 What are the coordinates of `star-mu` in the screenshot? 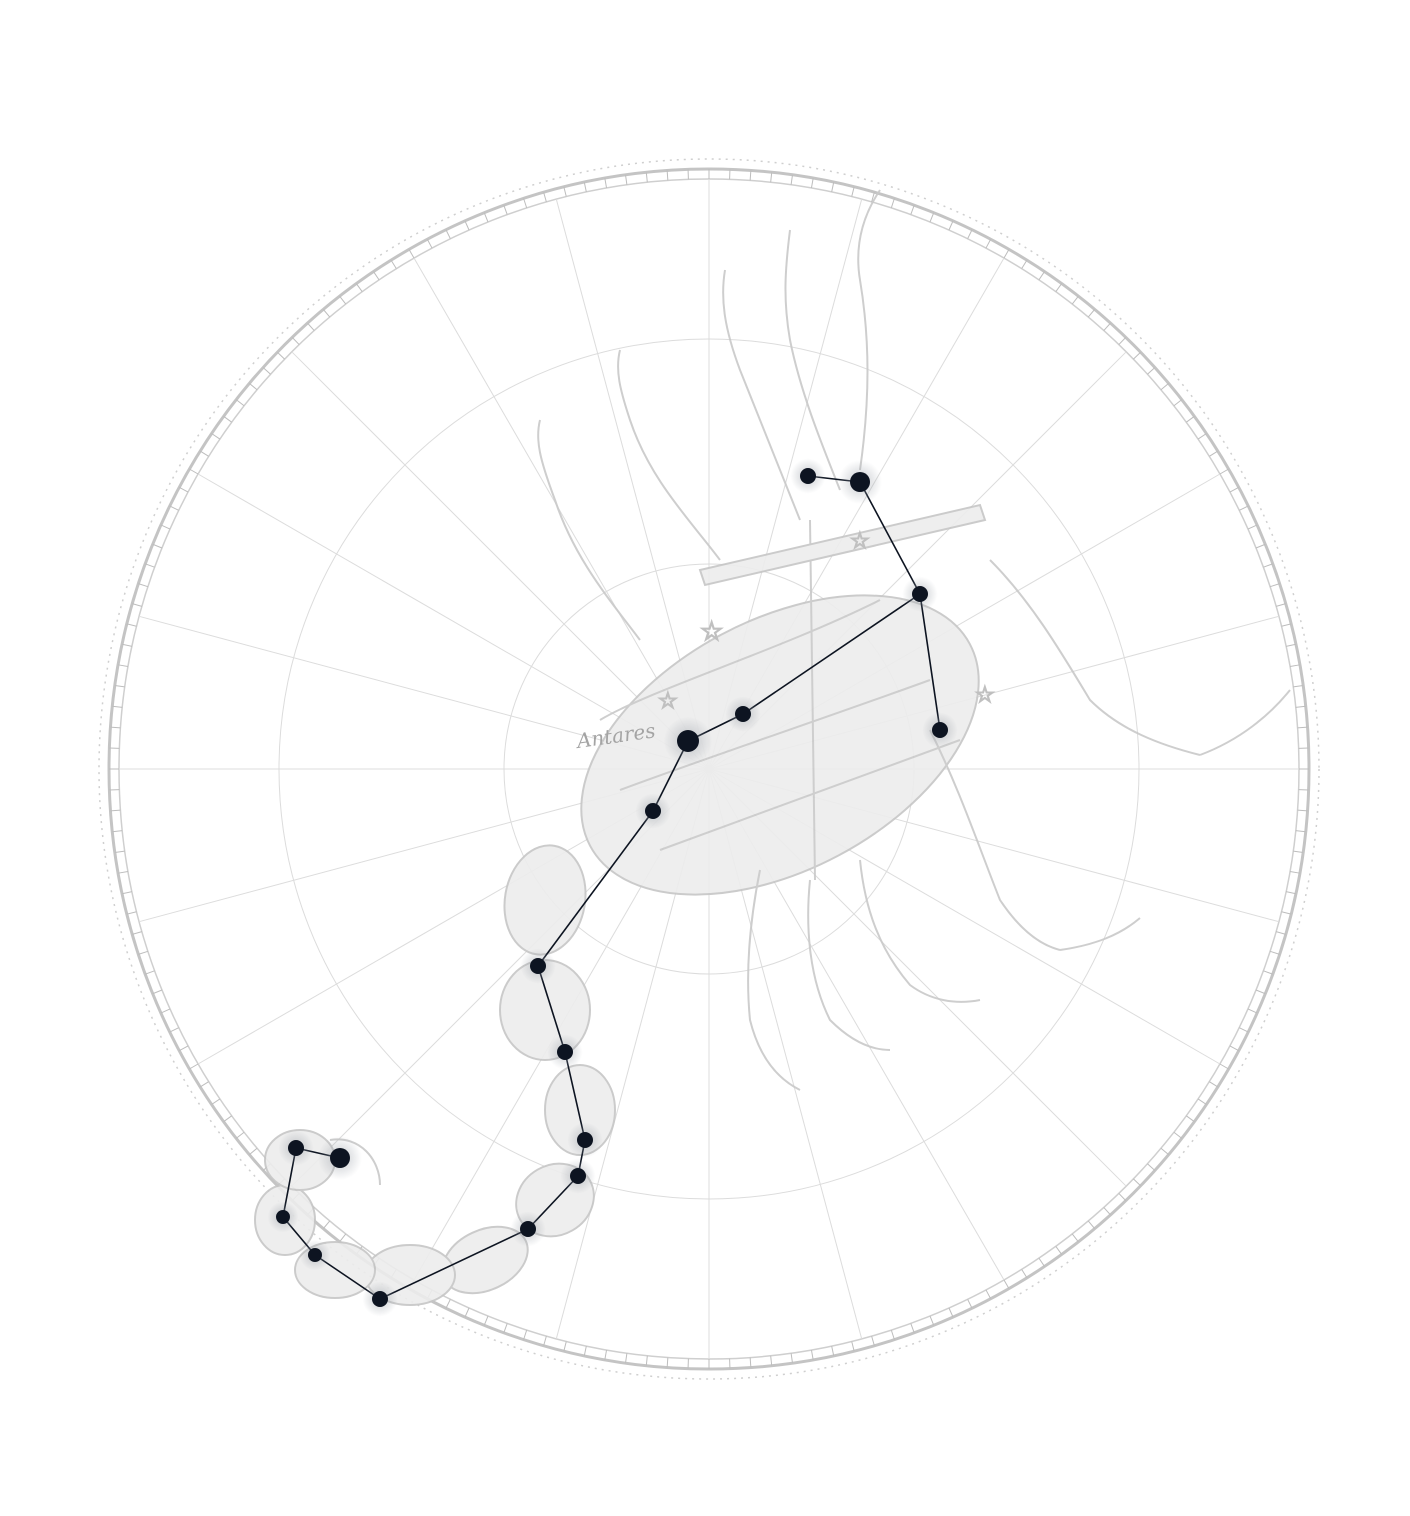 It's located at (565, 1052).